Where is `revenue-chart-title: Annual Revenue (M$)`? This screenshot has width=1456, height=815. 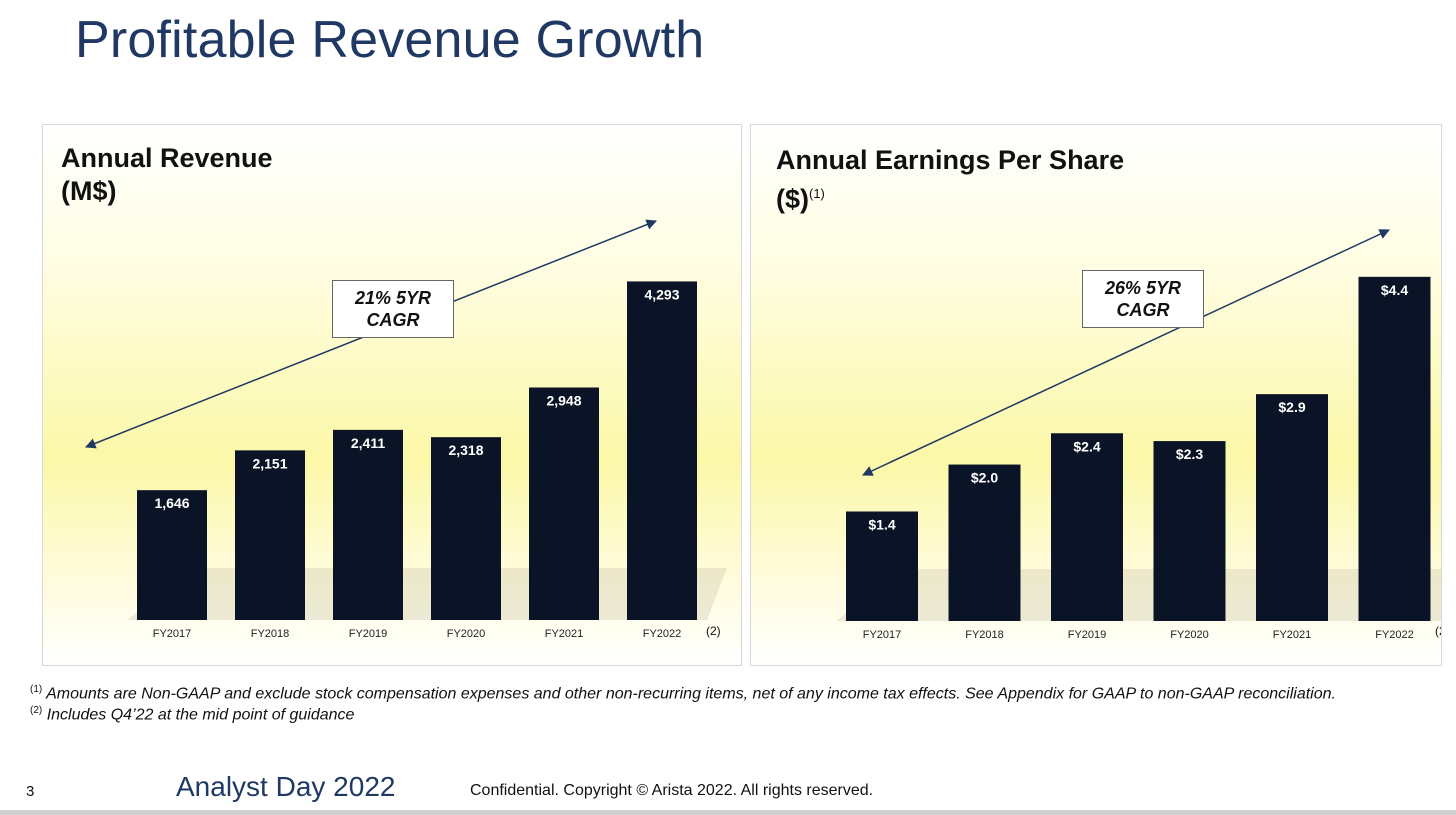 revenue-chart-title: Annual Revenue (M$) is located at coordinates (167, 175).